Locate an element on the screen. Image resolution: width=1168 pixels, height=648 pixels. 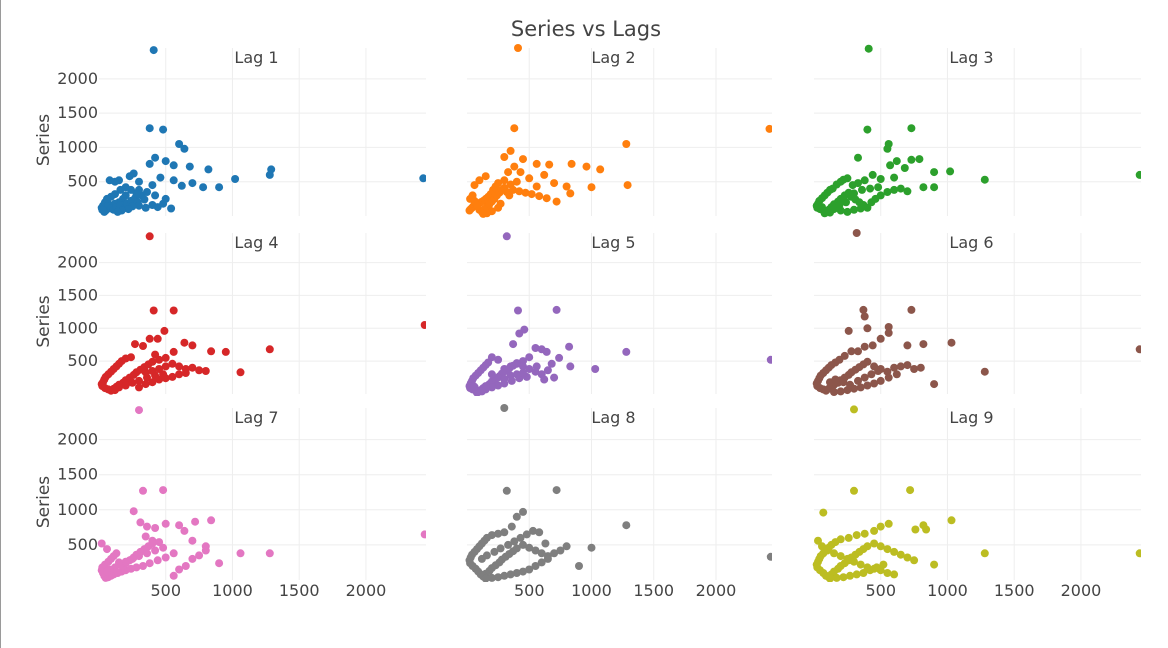
panel-title: Lag 2 is located at coordinates (613, 57).